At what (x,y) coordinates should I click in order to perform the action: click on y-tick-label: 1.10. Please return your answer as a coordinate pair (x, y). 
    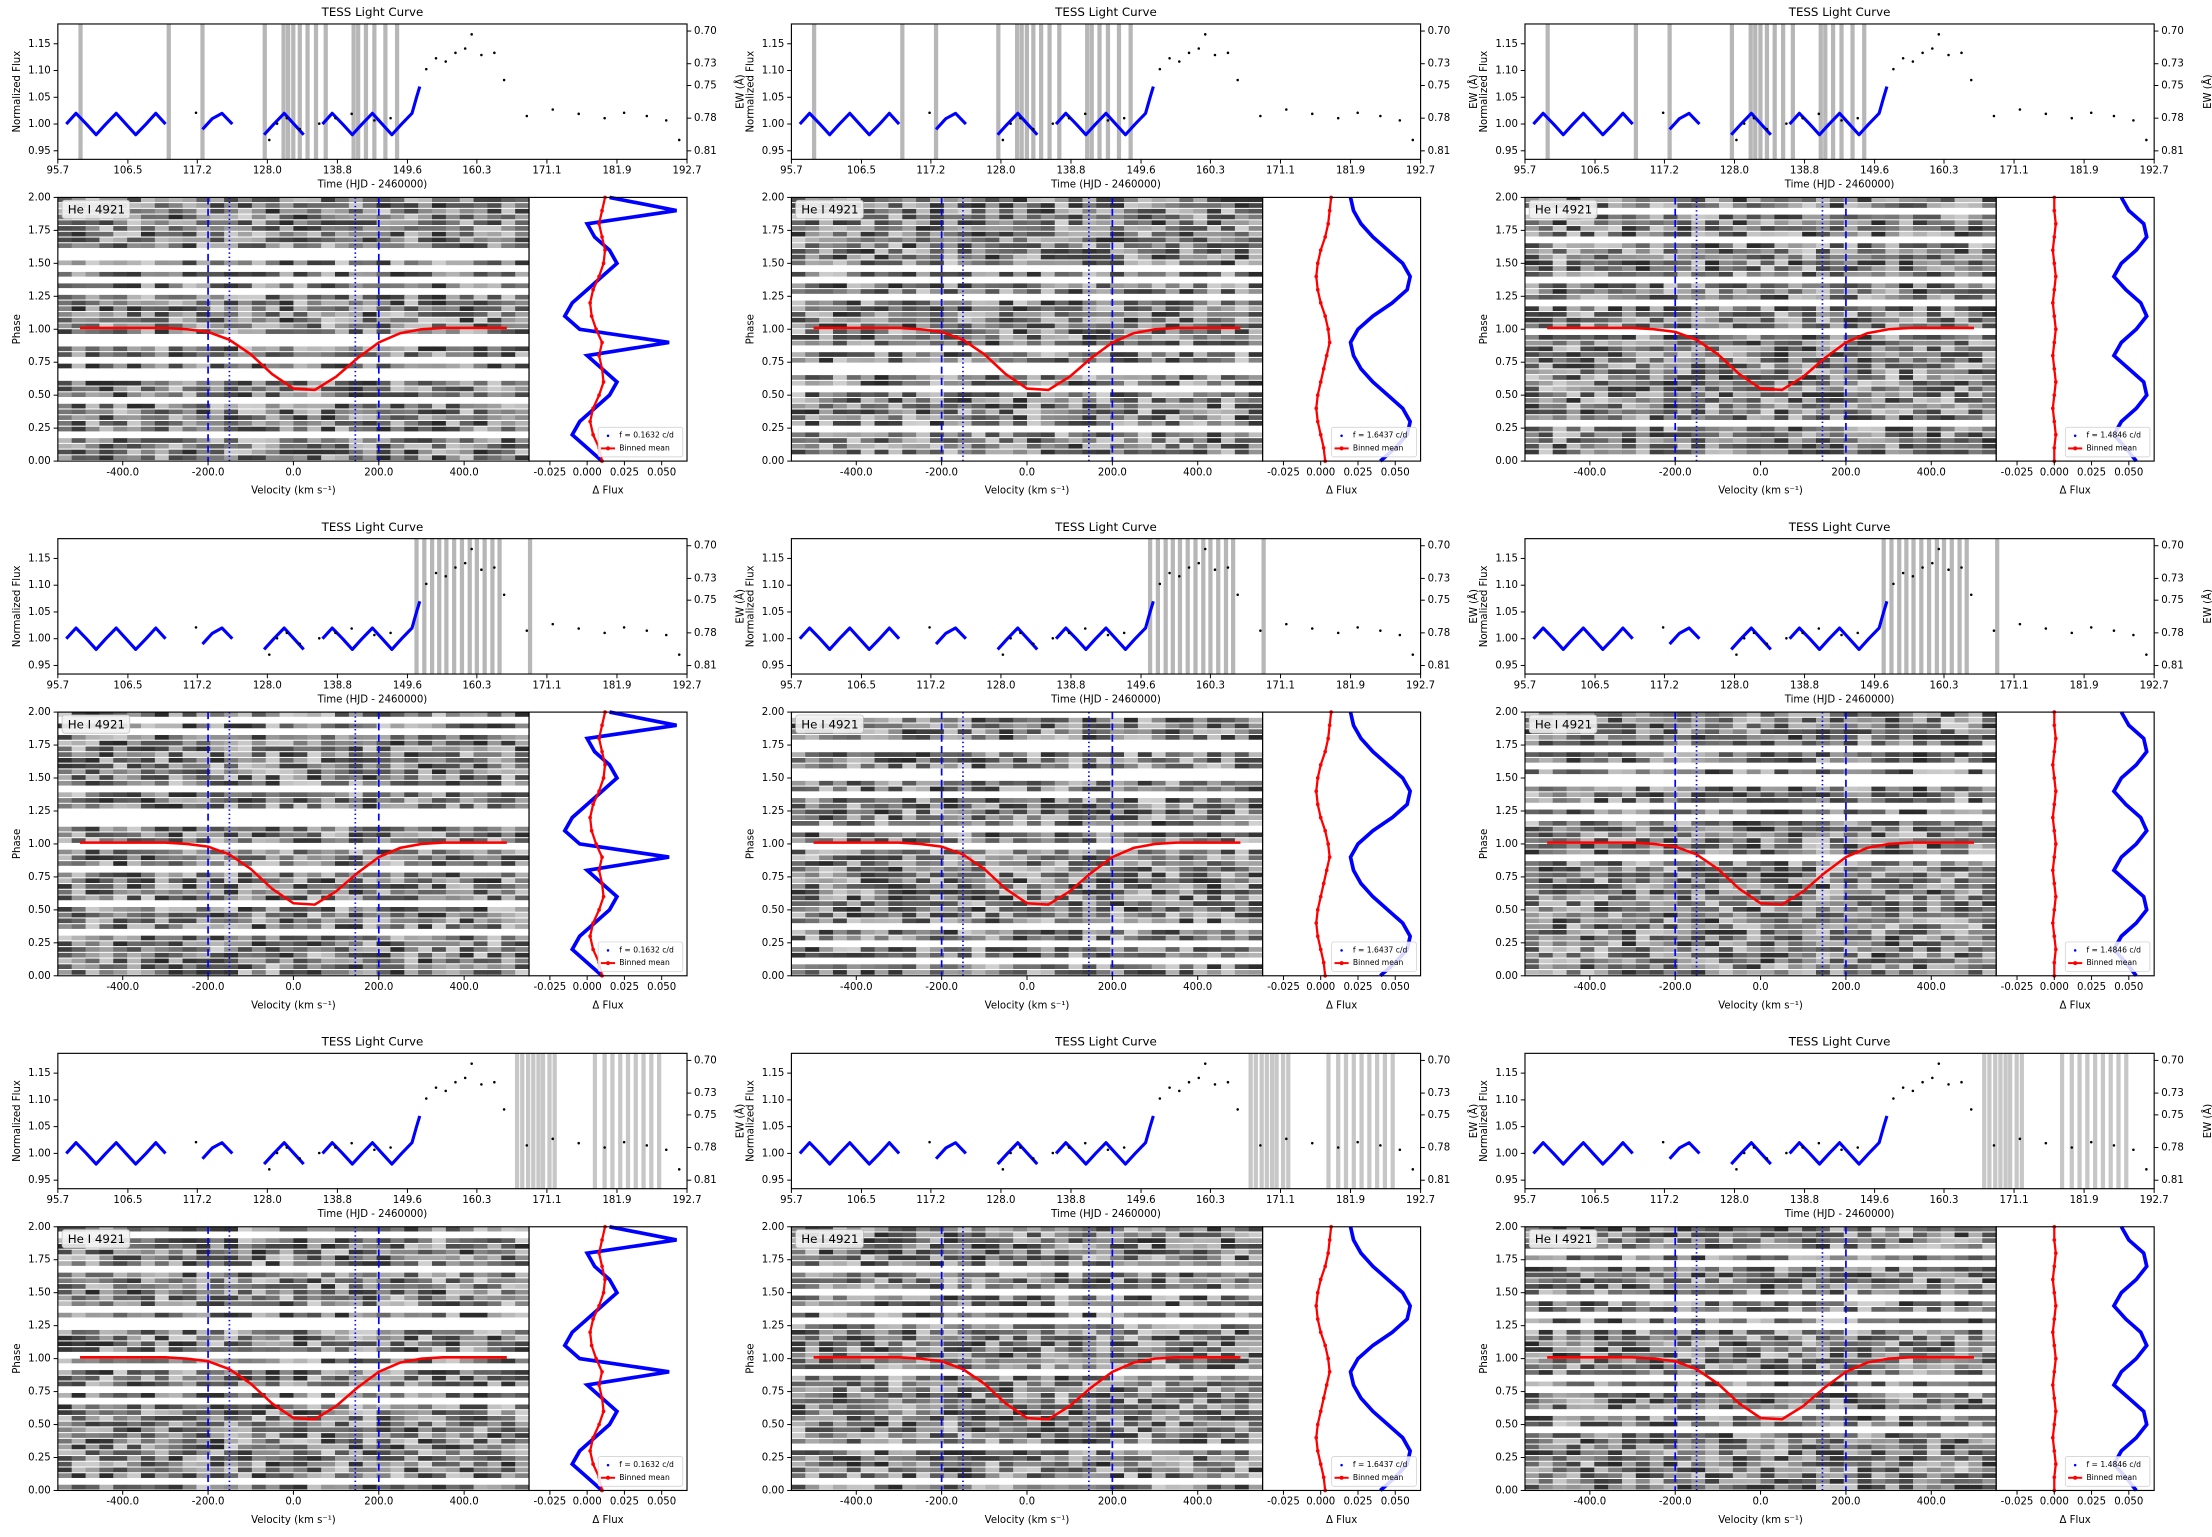
    Looking at the image, I should click on (773, 71).